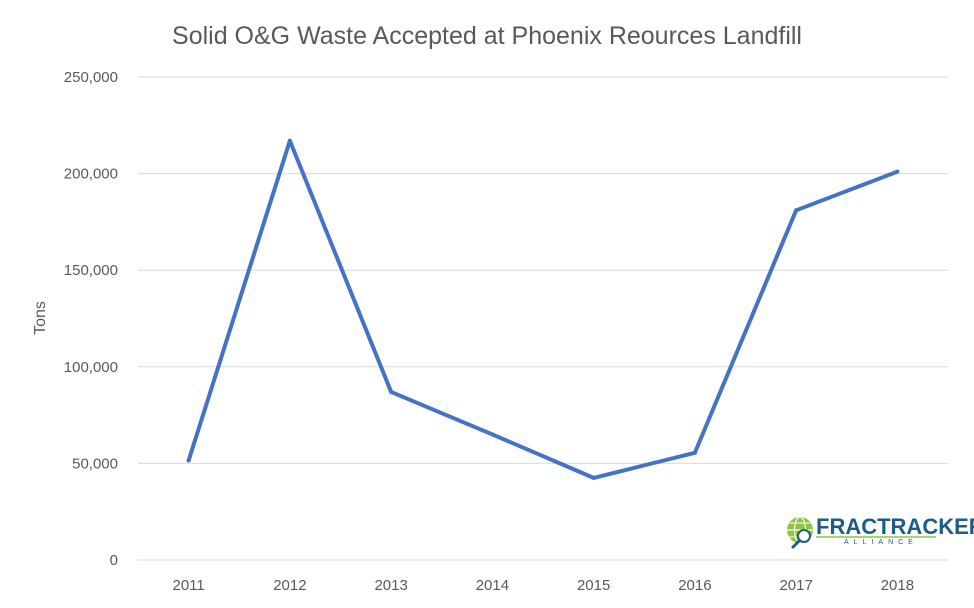  I want to click on logo-name: FRACTRACKER, so click(895, 526).